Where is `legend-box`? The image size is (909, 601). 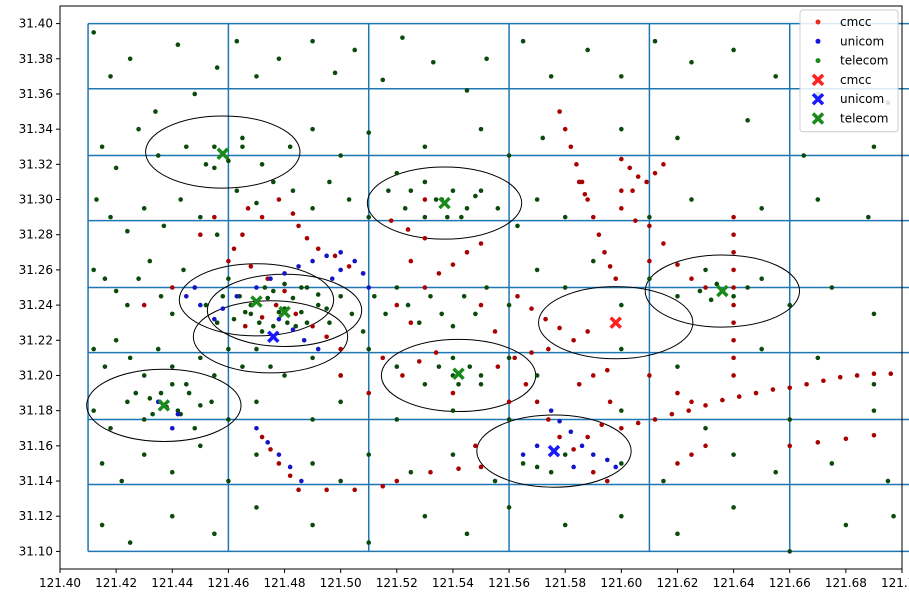
legend-box is located at coordinates (849, 71).